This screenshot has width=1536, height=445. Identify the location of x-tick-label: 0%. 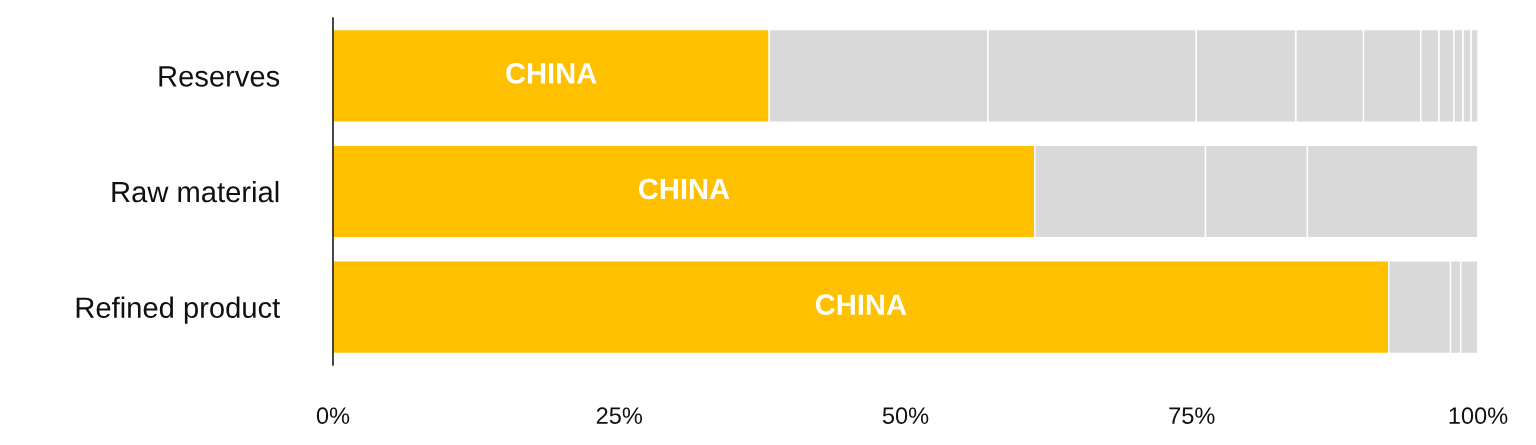
(333, 416).